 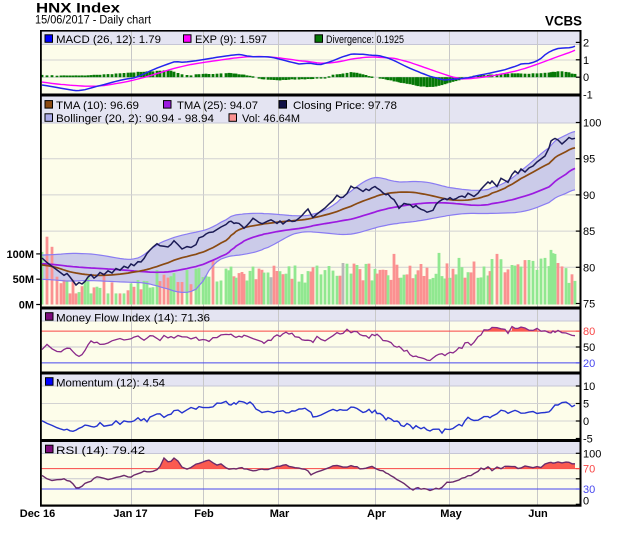 What do you see at coordinates (231, 40) in the screenshot?
I see `svg-text: EXP (9): 1.597` at bounding box center [231, 40].